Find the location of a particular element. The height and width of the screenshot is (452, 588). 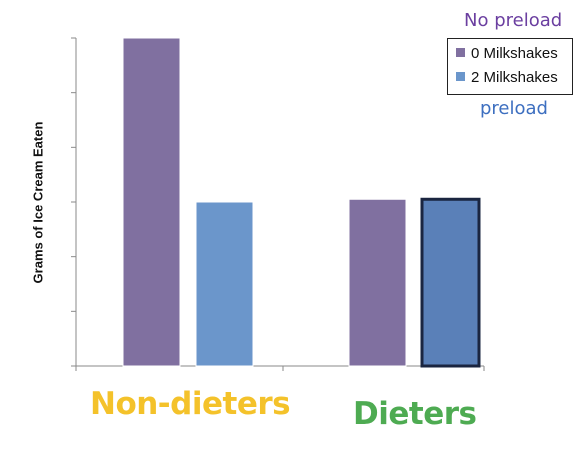

bar-dieters-0-milkshakes is located at coordinates (377, 282).